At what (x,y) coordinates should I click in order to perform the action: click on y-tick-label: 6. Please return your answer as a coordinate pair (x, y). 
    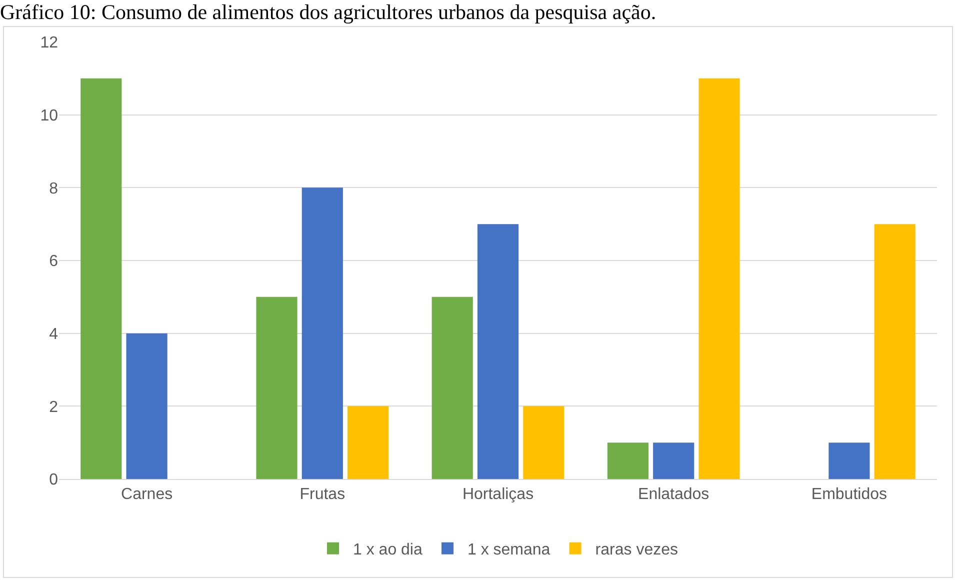
    Looking at the image, I should click on (53, 261).